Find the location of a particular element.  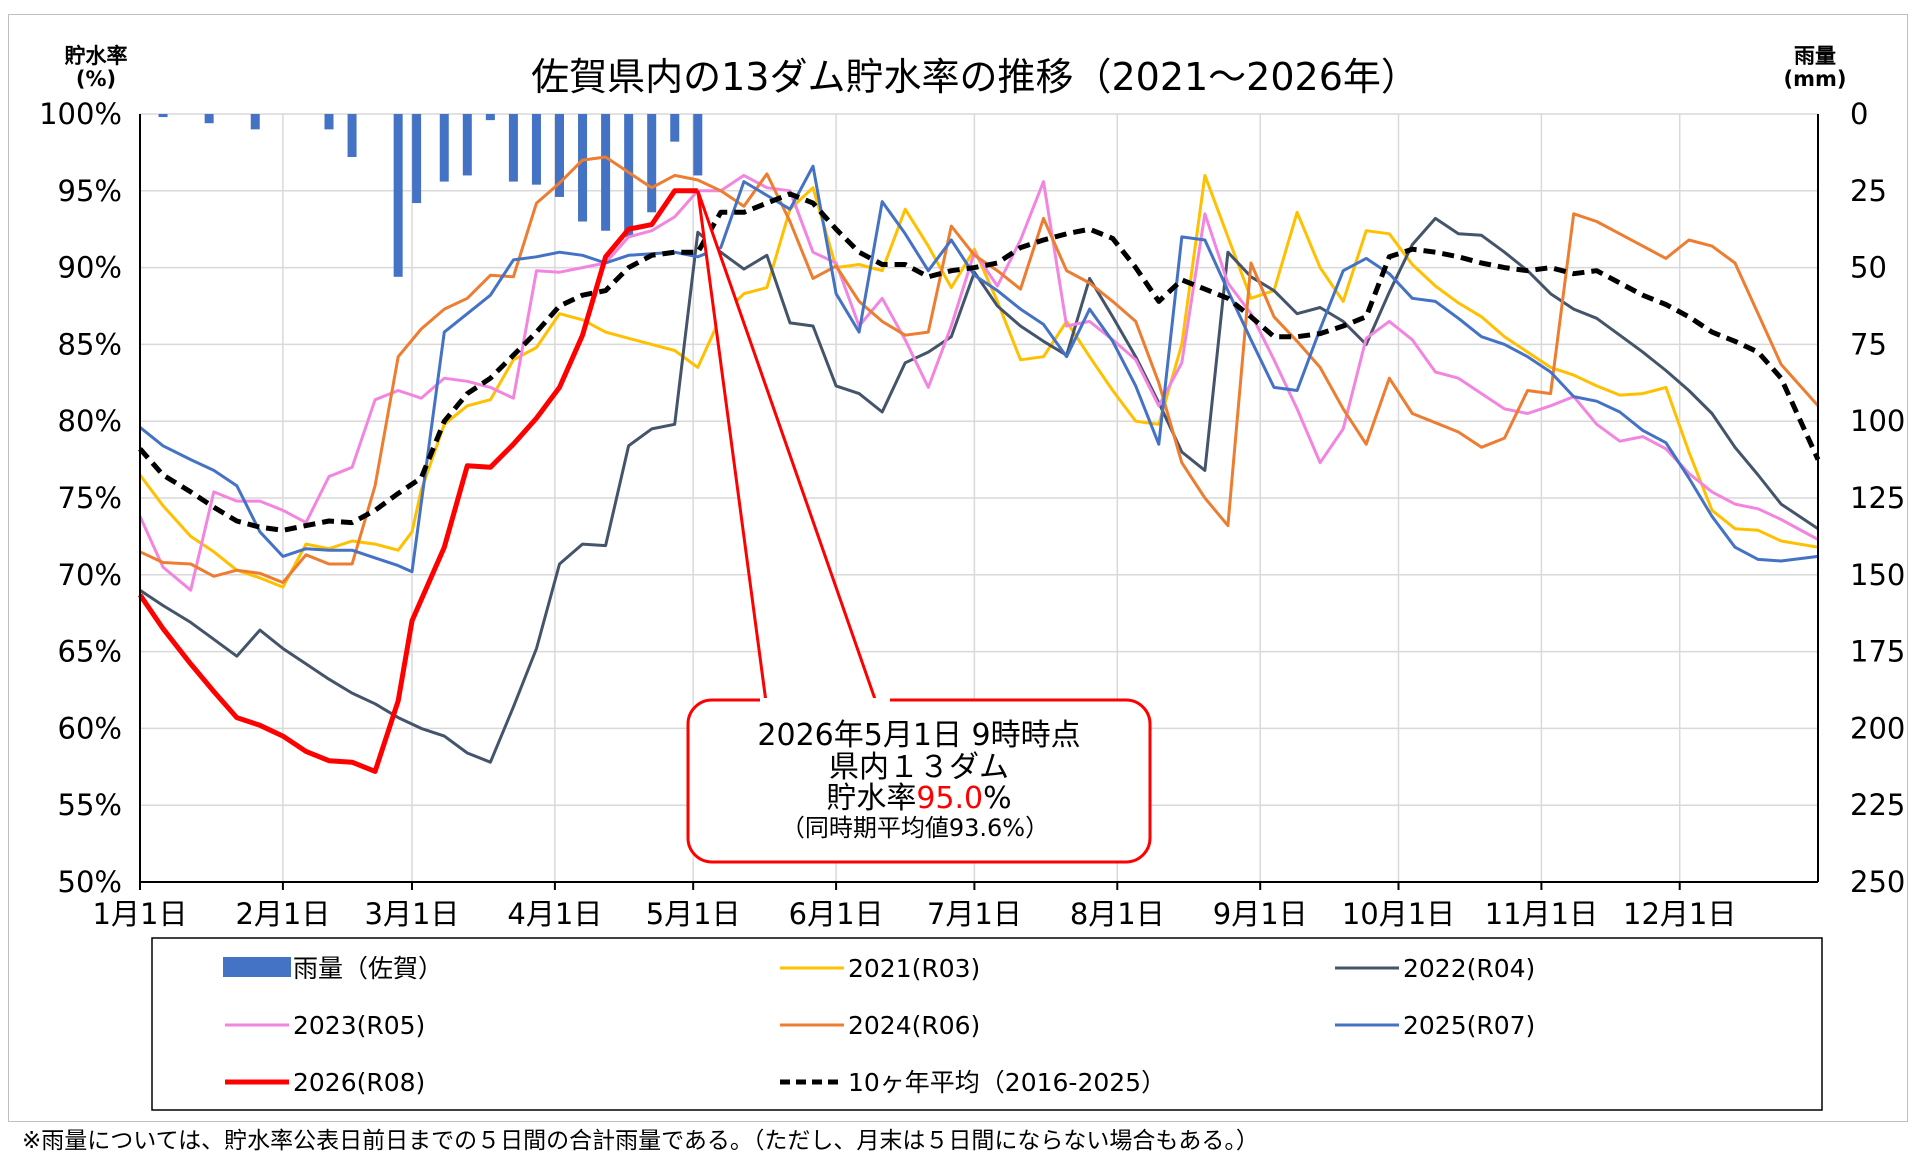

x-tick-label: 6月1日 is located at coordinates (836, 914).